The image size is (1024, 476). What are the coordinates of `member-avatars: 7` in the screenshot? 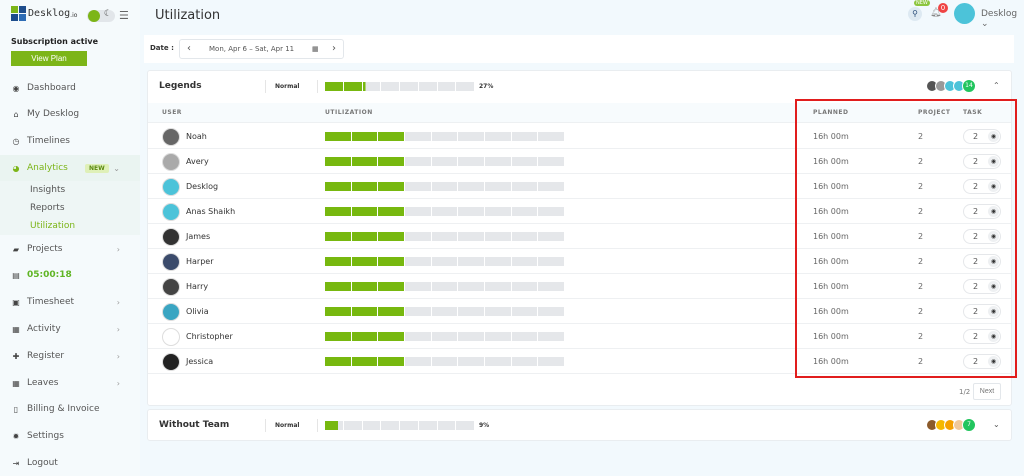 It's located at (951, 425).